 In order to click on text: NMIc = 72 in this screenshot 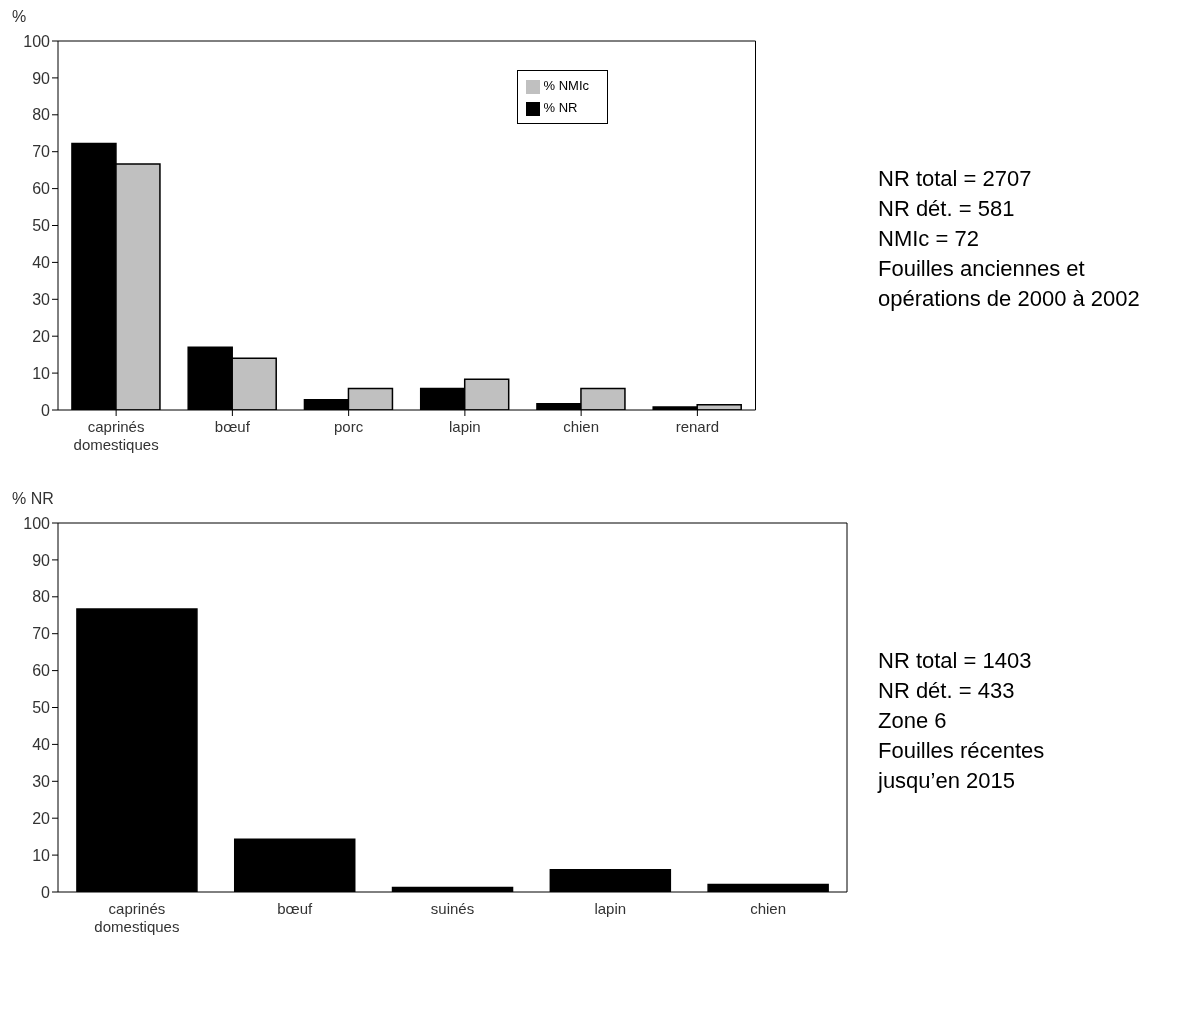, I will do `click(929, 239)`.